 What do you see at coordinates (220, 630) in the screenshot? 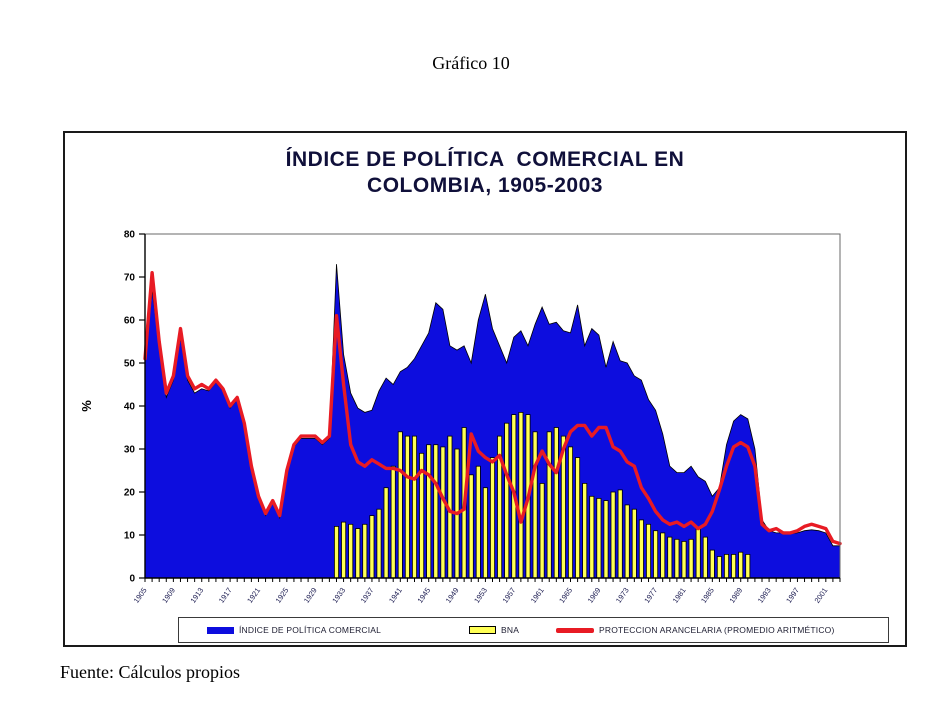
I see `ipc-area-swatch` at bounding box center [220, 630].